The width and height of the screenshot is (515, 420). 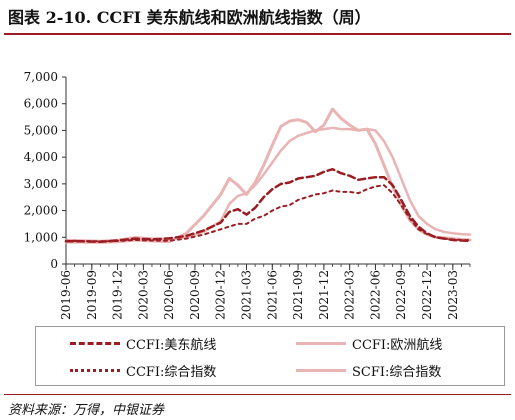 What do you see at coordinates (247, 295) in the screenshot?
I see `x-tick-label: 2021-03` at bounding box center [247, 295].